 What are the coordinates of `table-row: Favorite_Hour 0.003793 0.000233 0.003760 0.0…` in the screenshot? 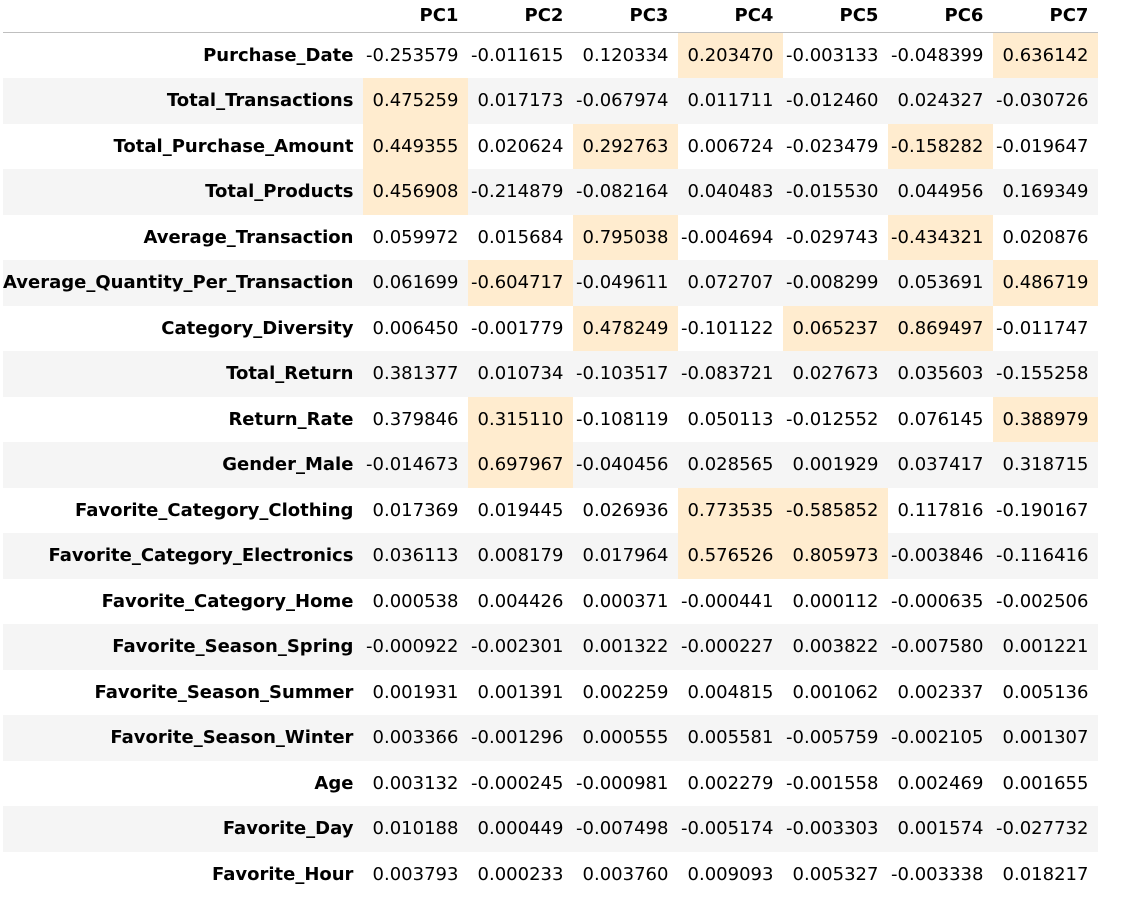 It's located at (551, 874).